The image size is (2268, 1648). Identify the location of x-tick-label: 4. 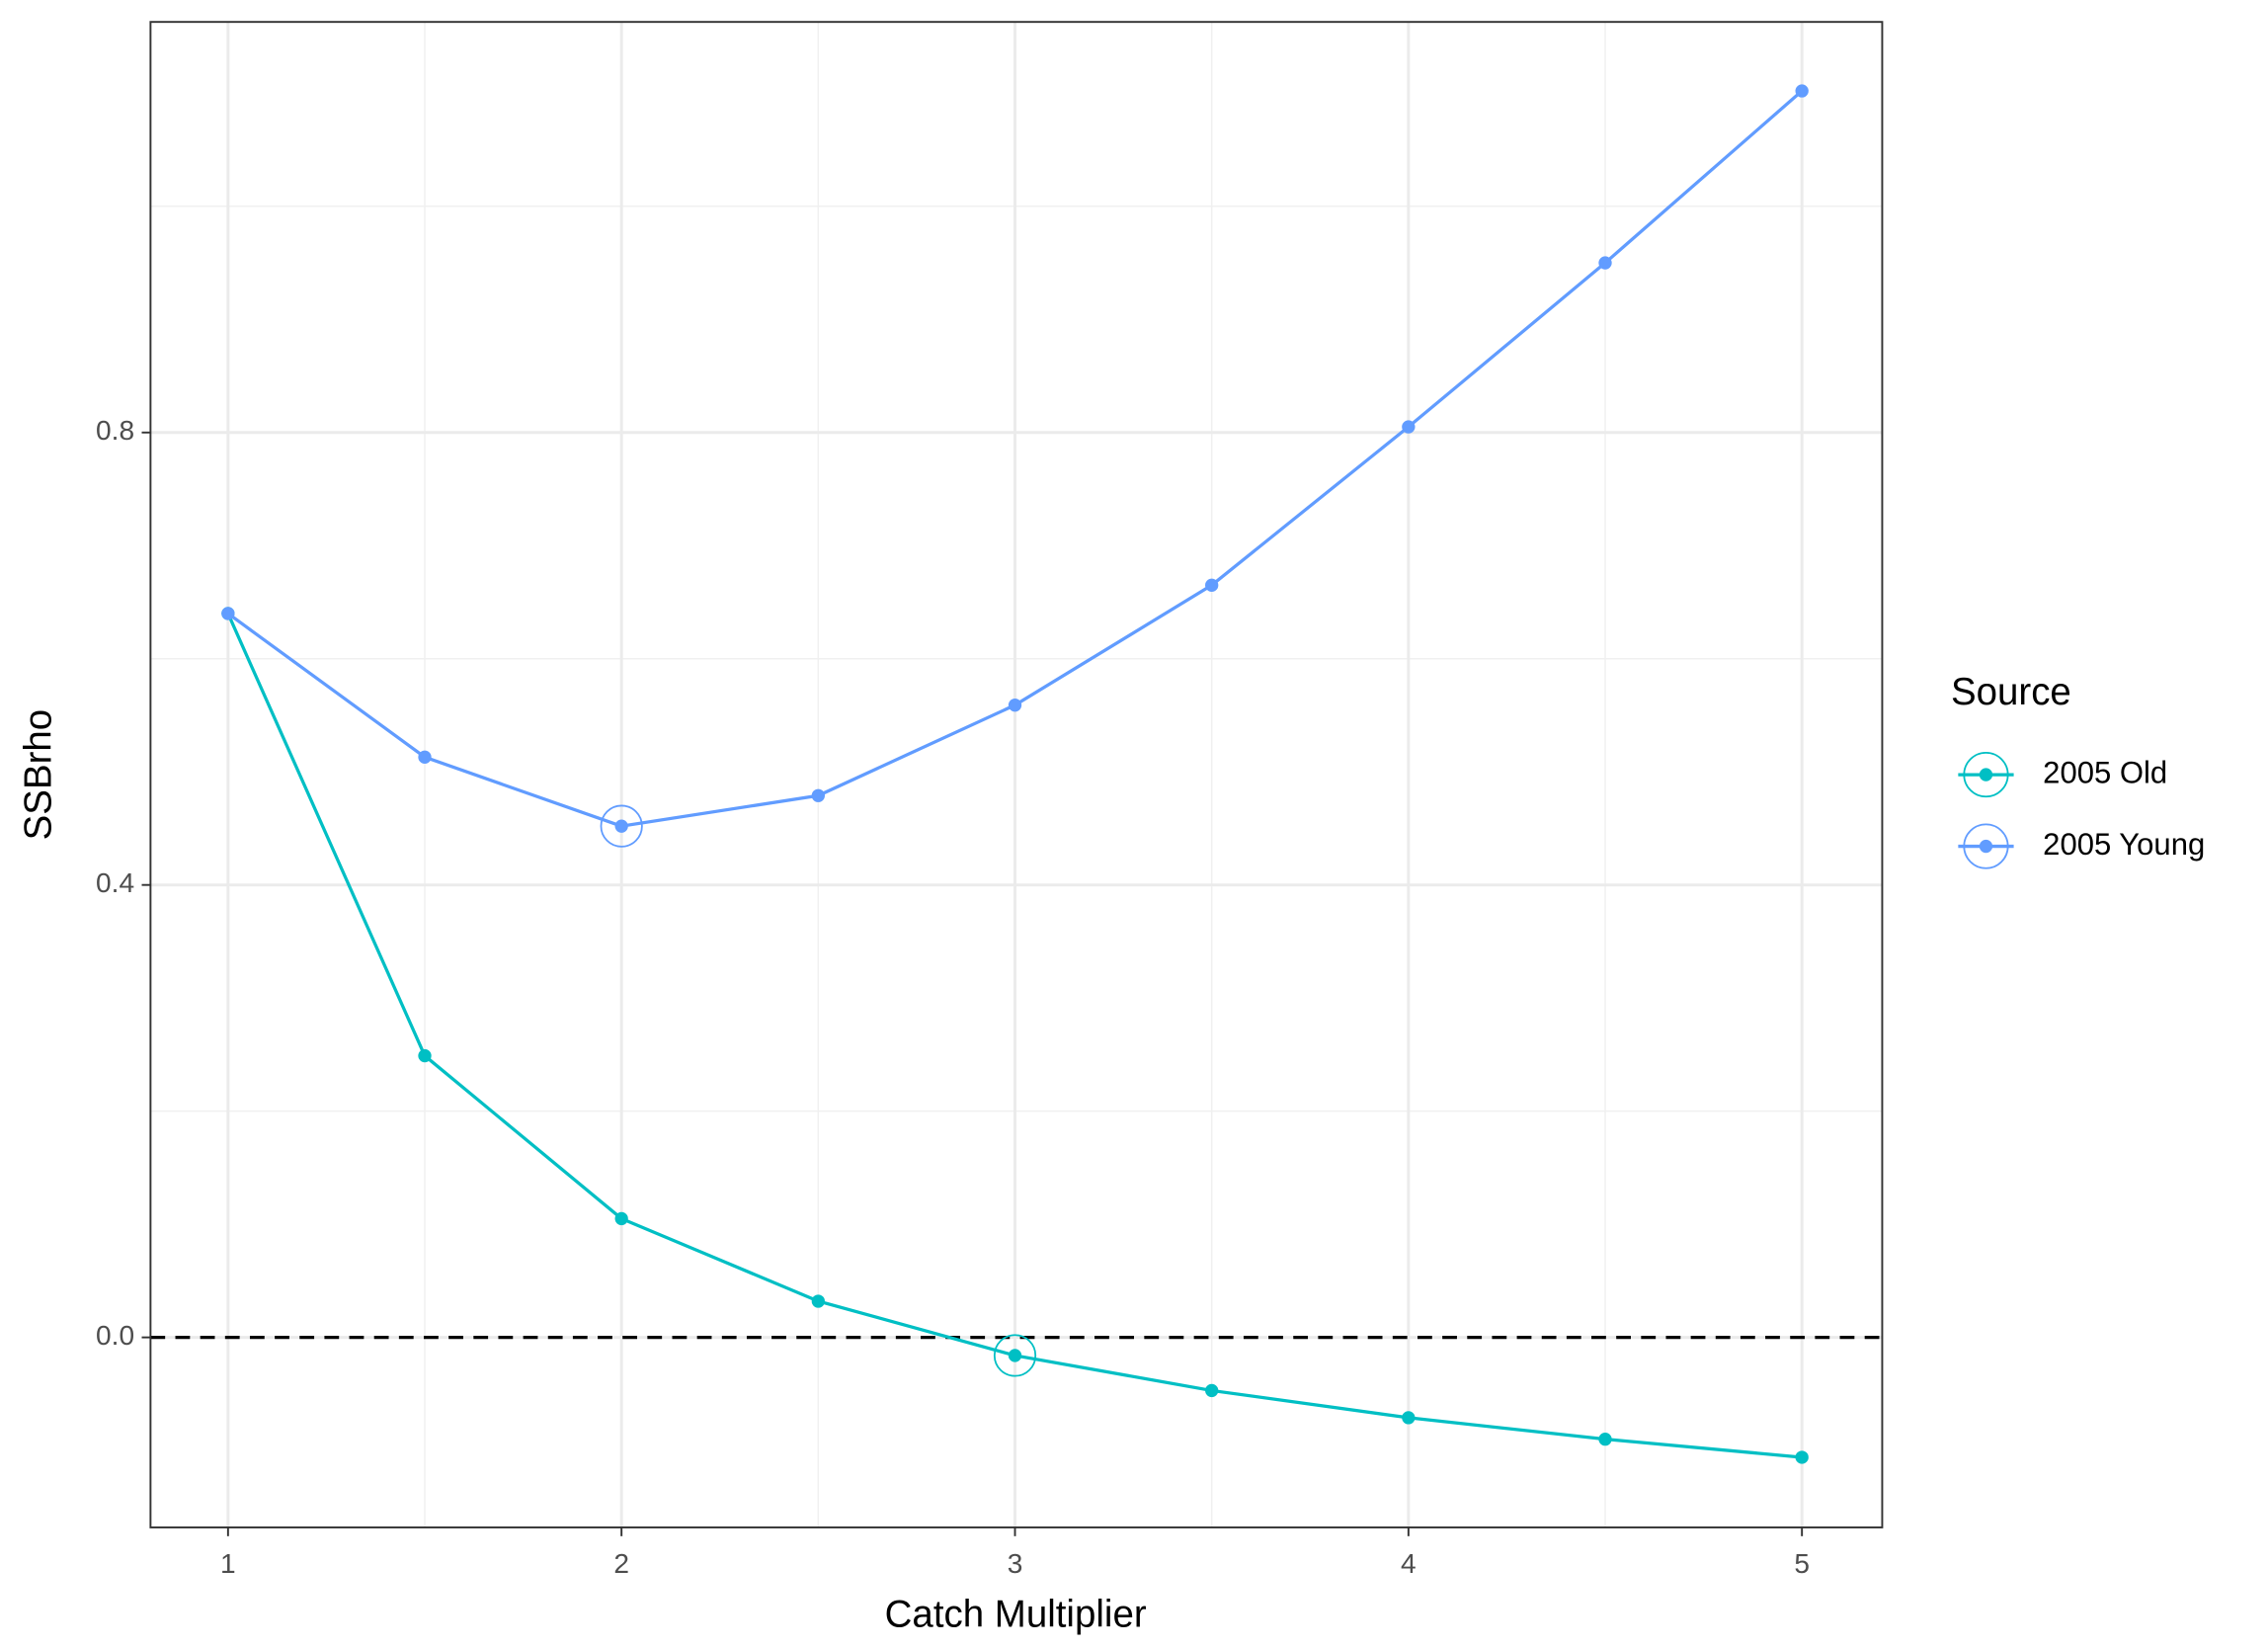
(1409, 1564).